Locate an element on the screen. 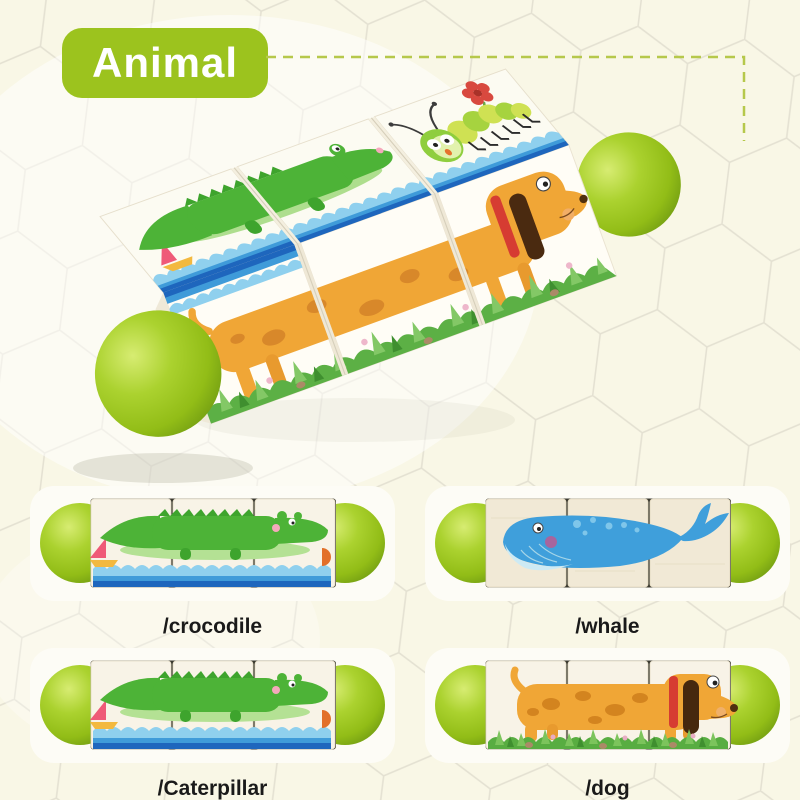  gallery-item-caterpillar: /Caterpillar is located at coordinates (212, 724).